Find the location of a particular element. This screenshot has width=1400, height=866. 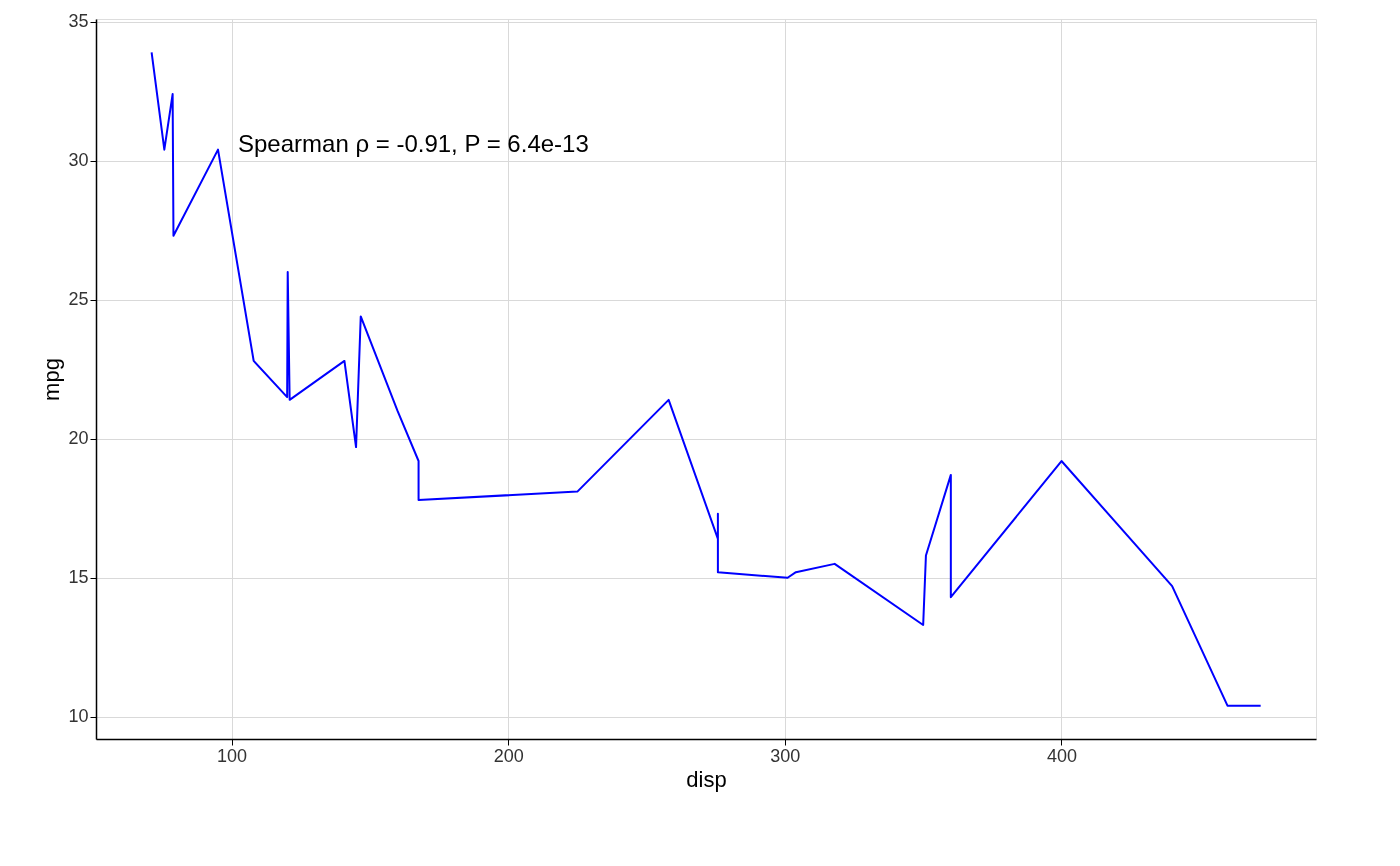

annotation: Spearman ρ = -0.91, P = 6.4e-13 is located at coordinates (413, 143).